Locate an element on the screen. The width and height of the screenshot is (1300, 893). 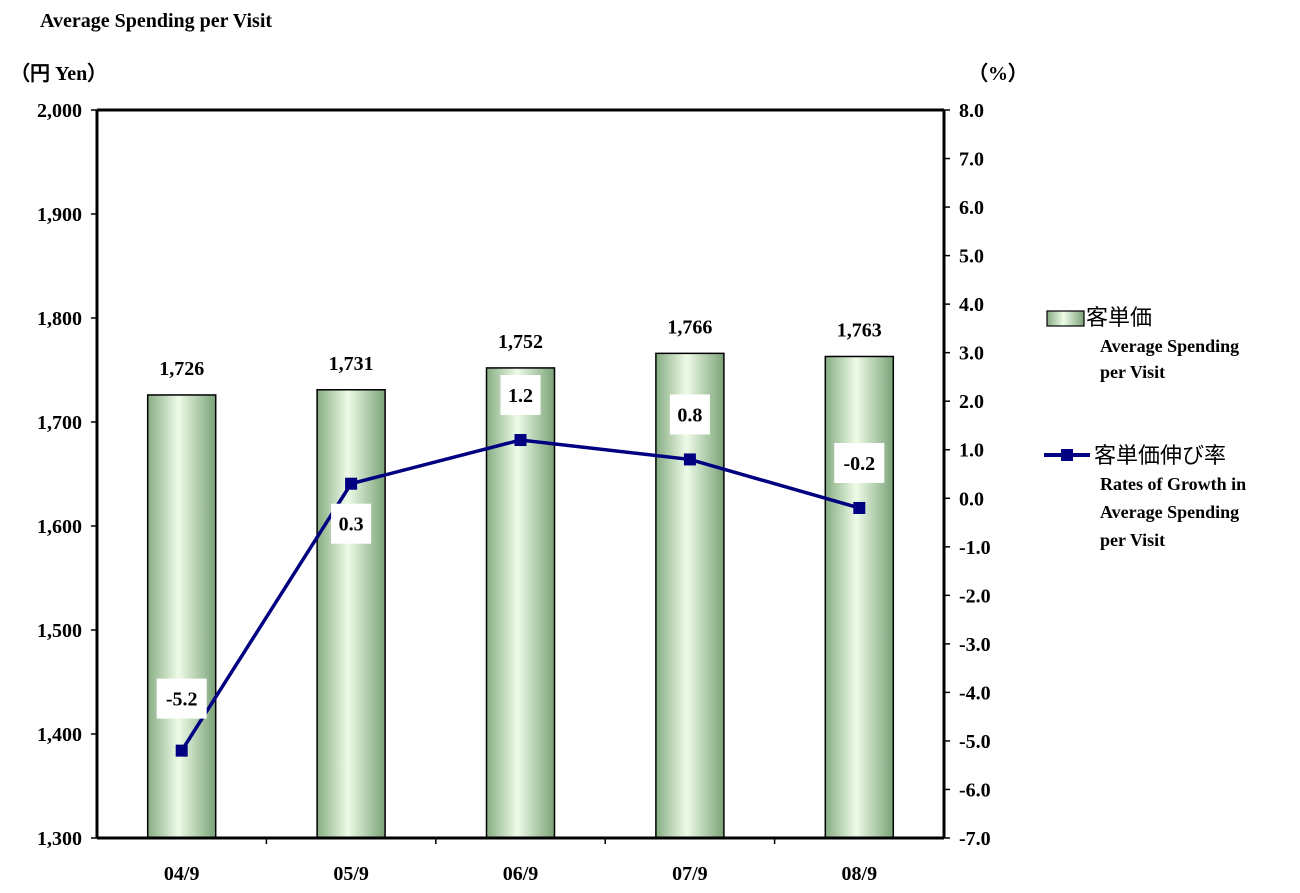
right-tick-label: -3.0 is located at coordinates (975, 645).